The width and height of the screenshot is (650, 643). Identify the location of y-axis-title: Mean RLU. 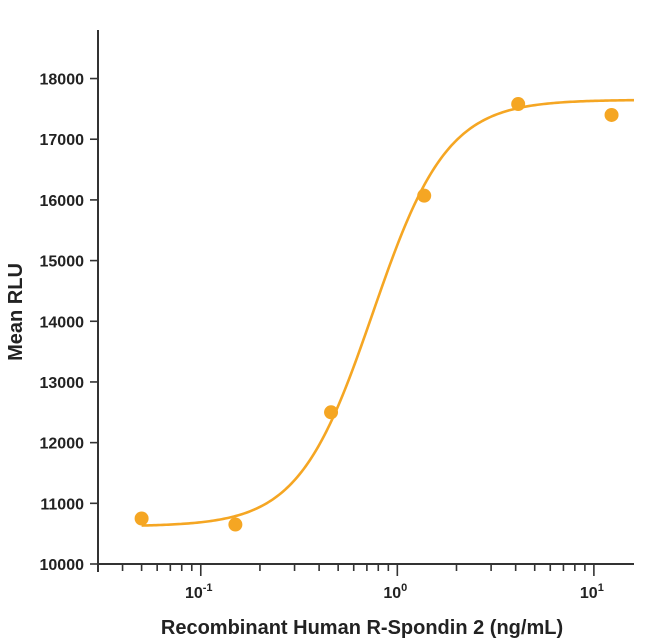
(16, 312).